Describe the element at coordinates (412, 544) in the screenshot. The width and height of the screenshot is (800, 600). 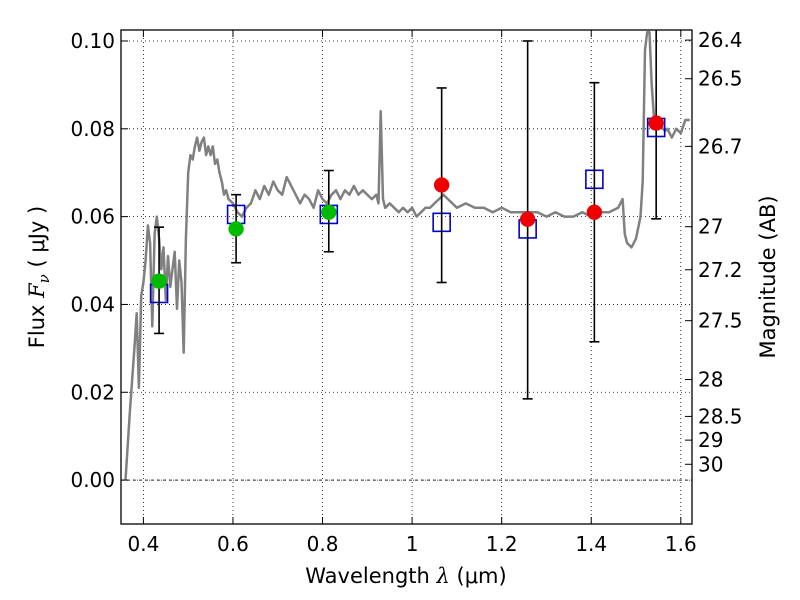
I see `x-tick-label: 1` at that location.